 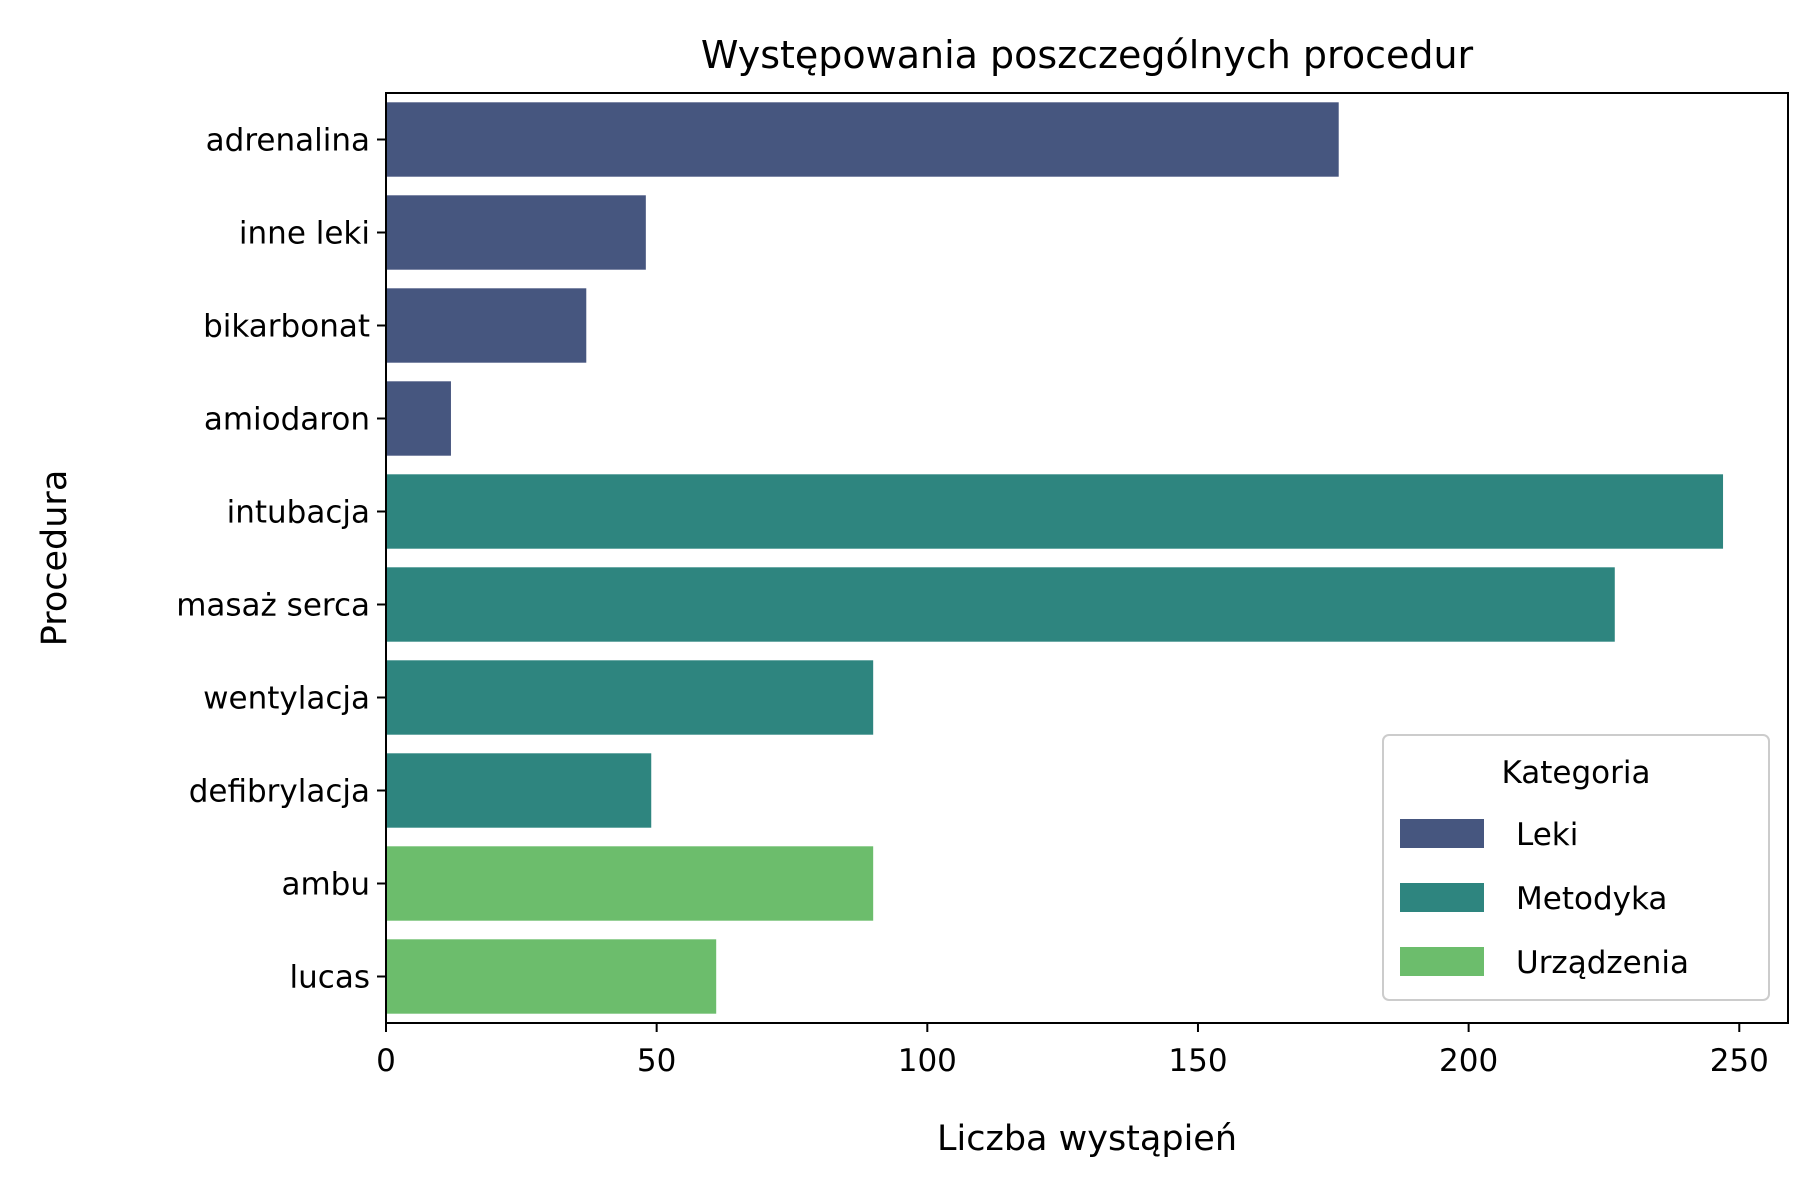 What do you see at coordinates (1072, 1051) in the screenshot?
I see `x-axis: 0 50 100 150 200 250` at bounding box center [1072, 1051].